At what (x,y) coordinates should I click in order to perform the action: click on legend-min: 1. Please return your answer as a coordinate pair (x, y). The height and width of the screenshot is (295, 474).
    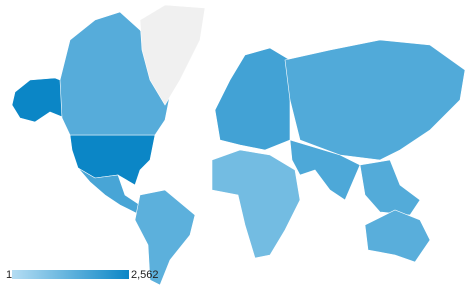
    Looking at the image, I should click on (9, 275).